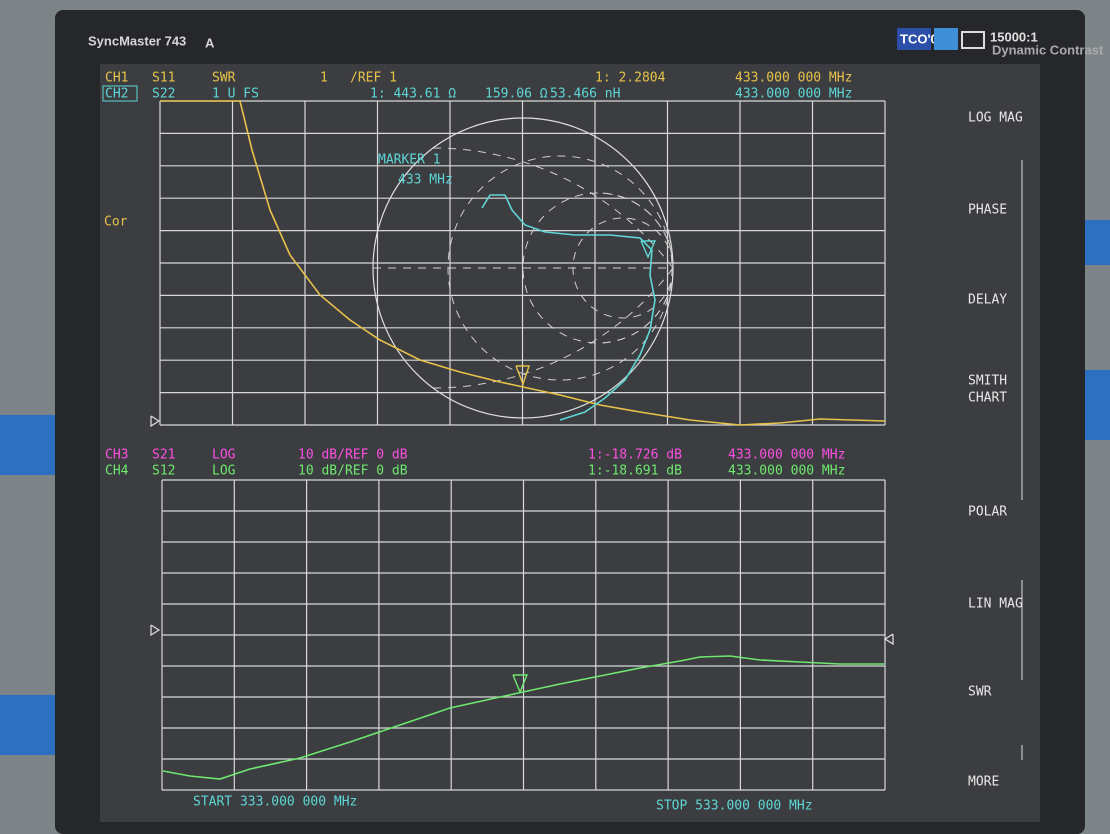  I want to click on badge-box, so click(914, 39).